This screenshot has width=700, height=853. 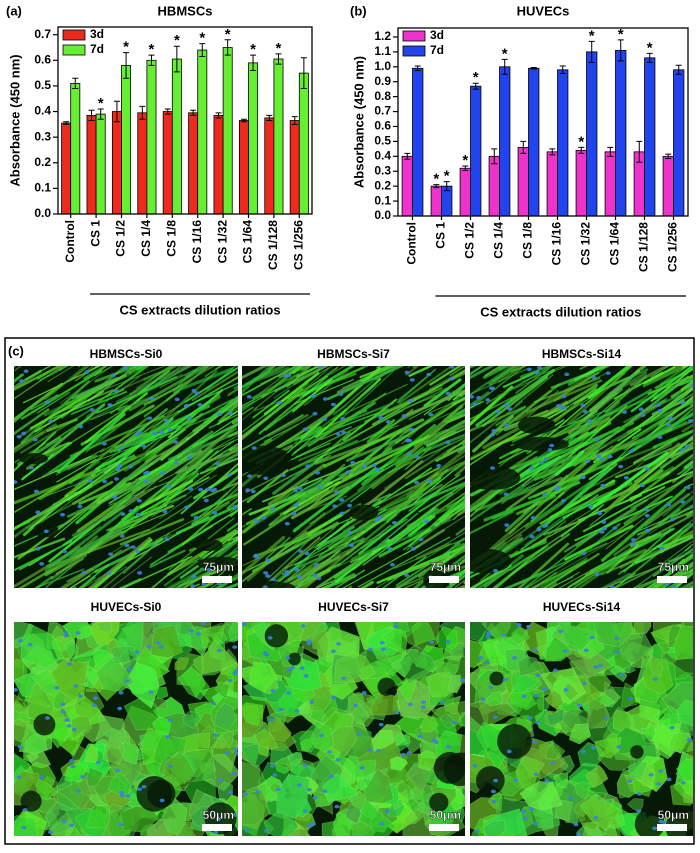 I want to click on y-tick-label: 0.0, so click(x=42, y=213).